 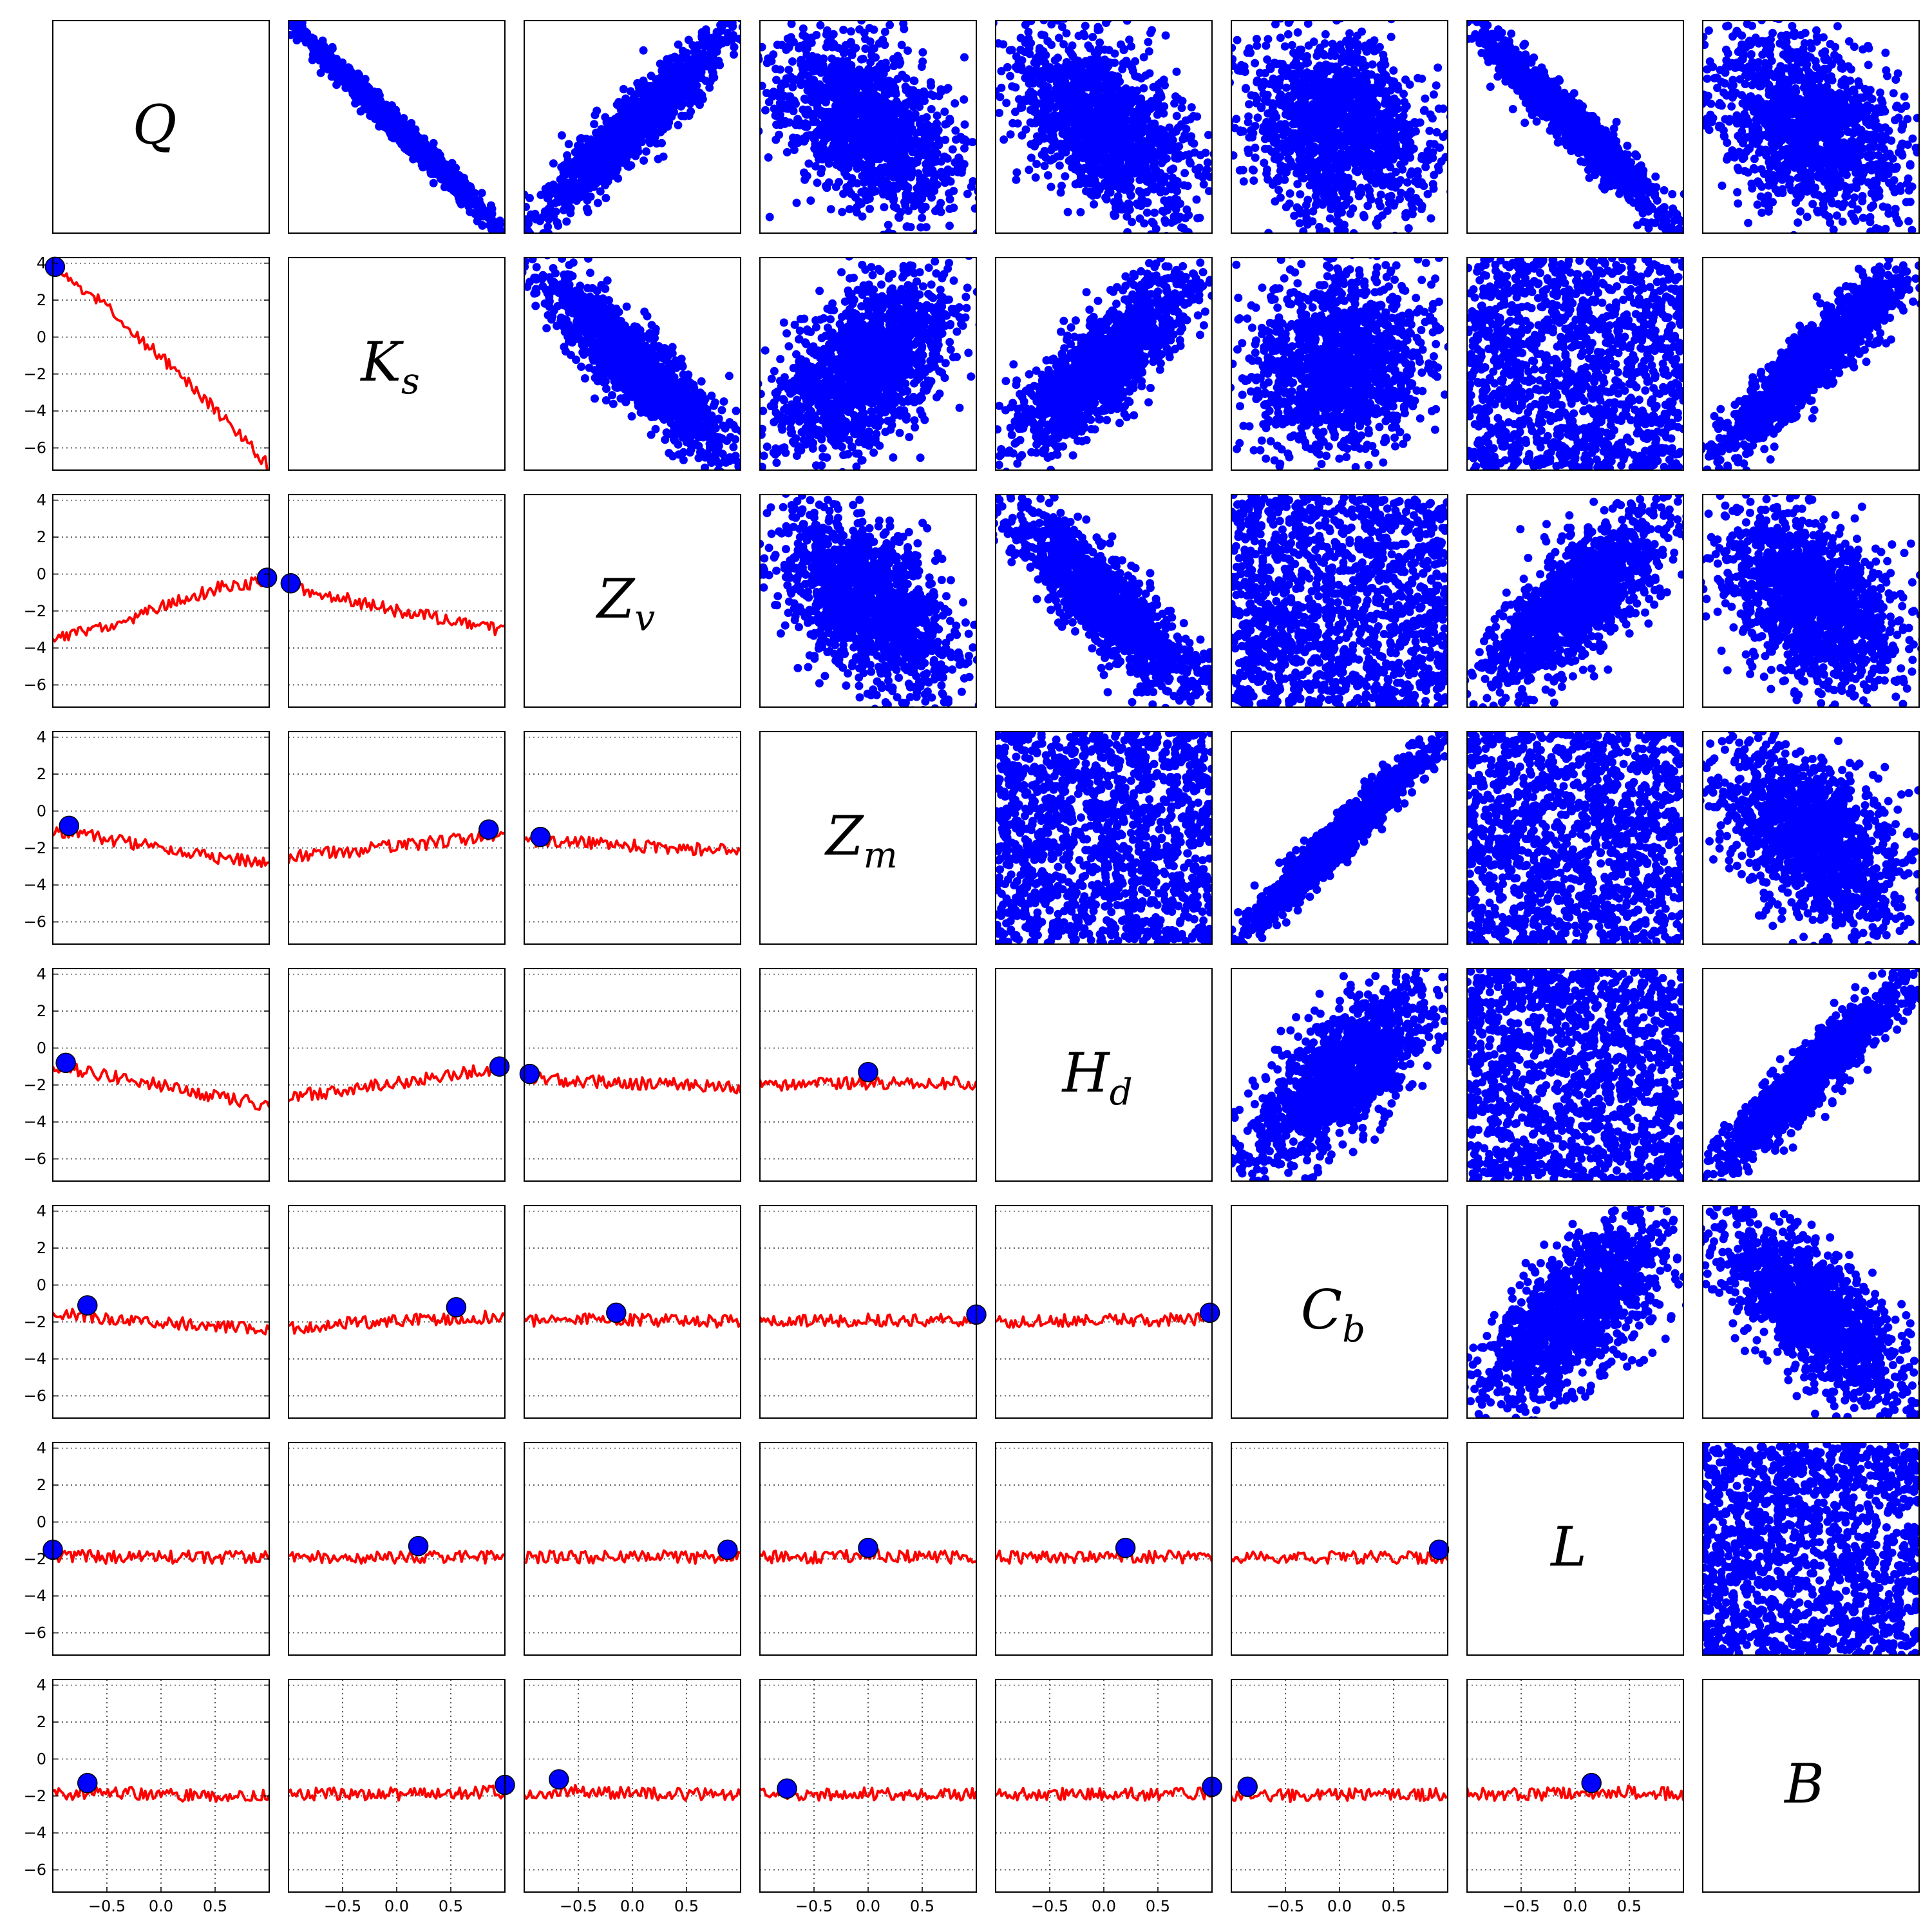 I want to click on panel-r0-c0: Q, so click(x=161, y=127).